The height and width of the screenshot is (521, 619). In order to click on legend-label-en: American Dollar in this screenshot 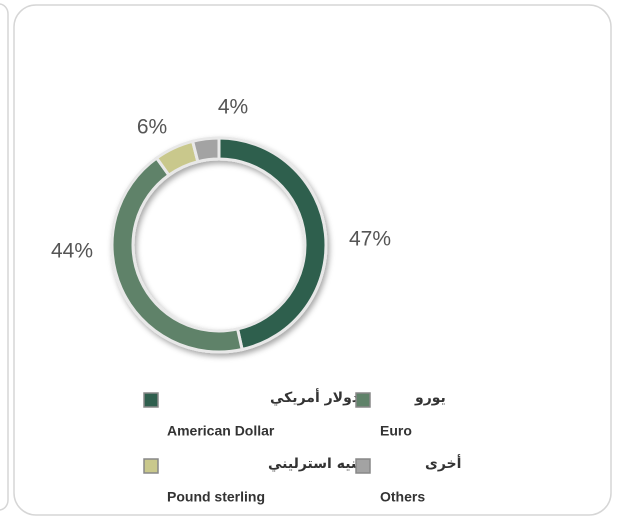, I will do `click(221, 431)`.